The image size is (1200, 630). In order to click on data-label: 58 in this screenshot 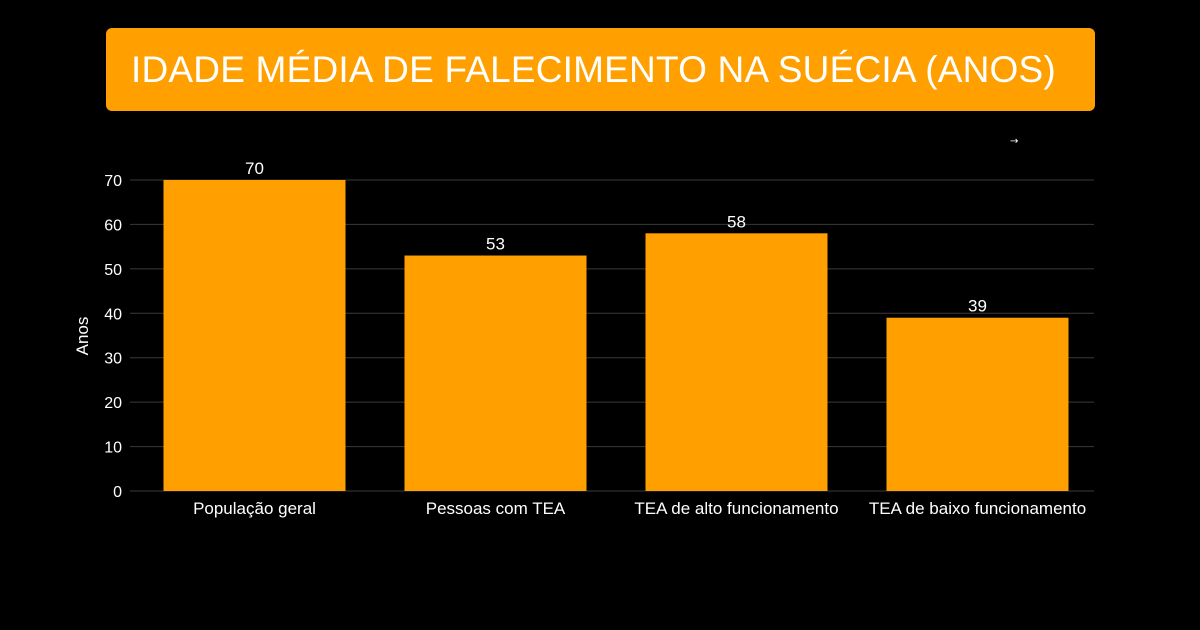, I will do `click(736, 221)`.